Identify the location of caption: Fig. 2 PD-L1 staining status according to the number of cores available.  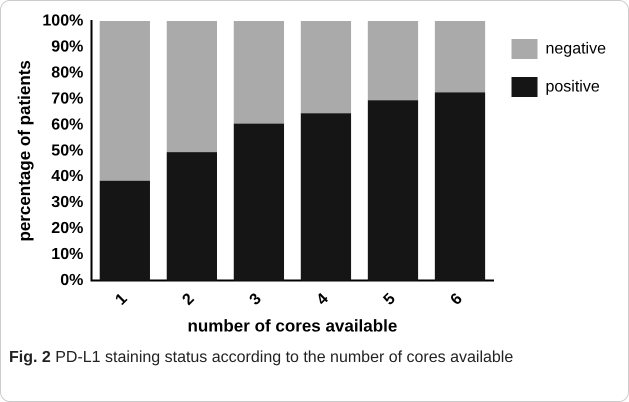
(261, 358).